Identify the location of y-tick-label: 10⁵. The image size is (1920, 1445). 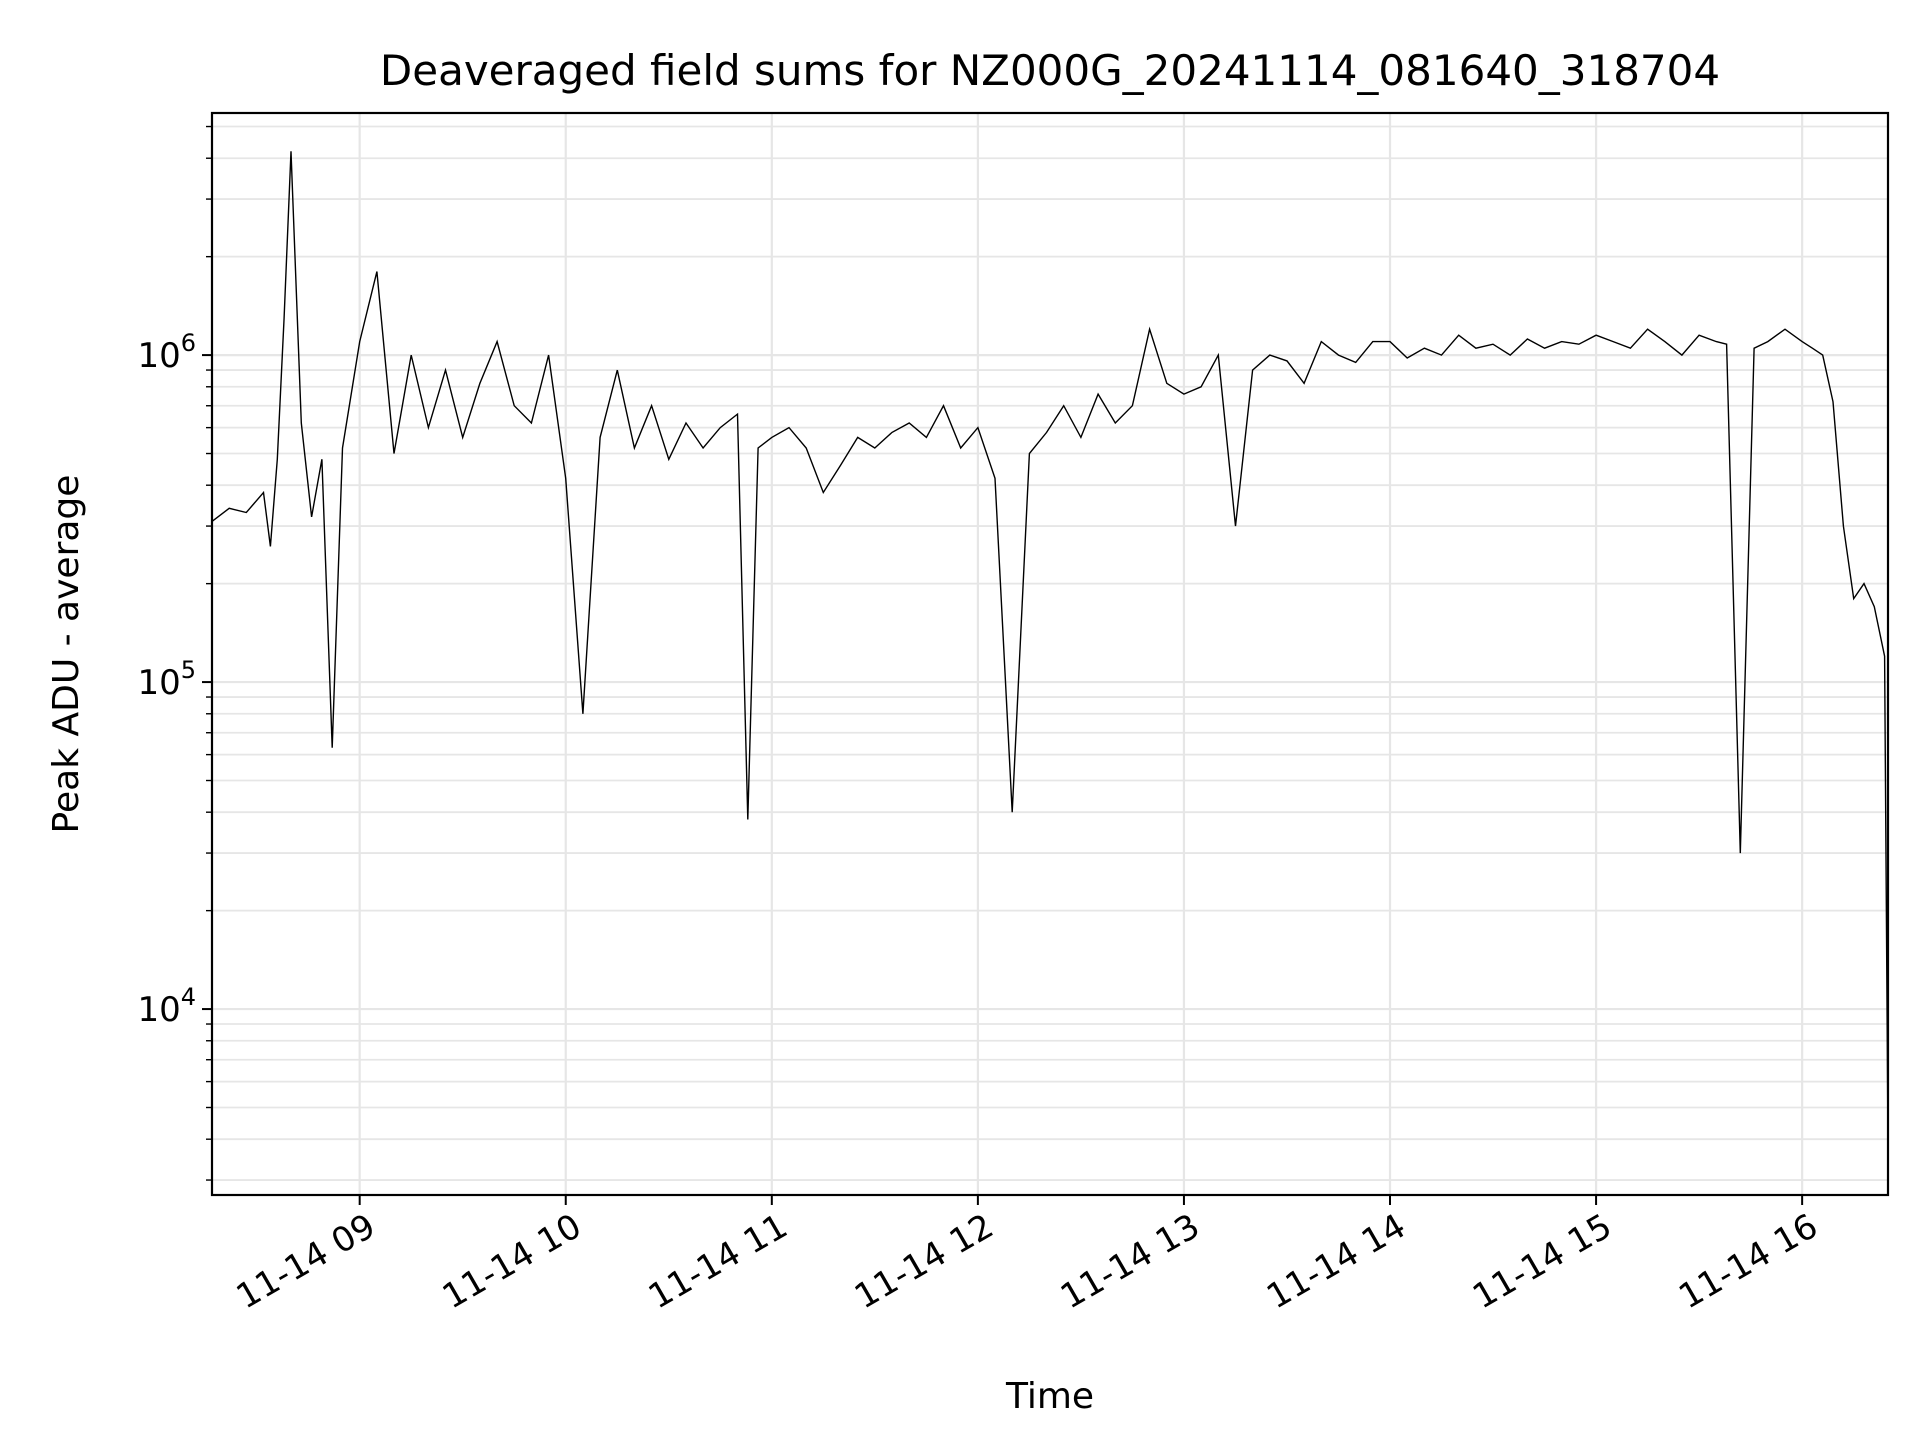
(166, 679).